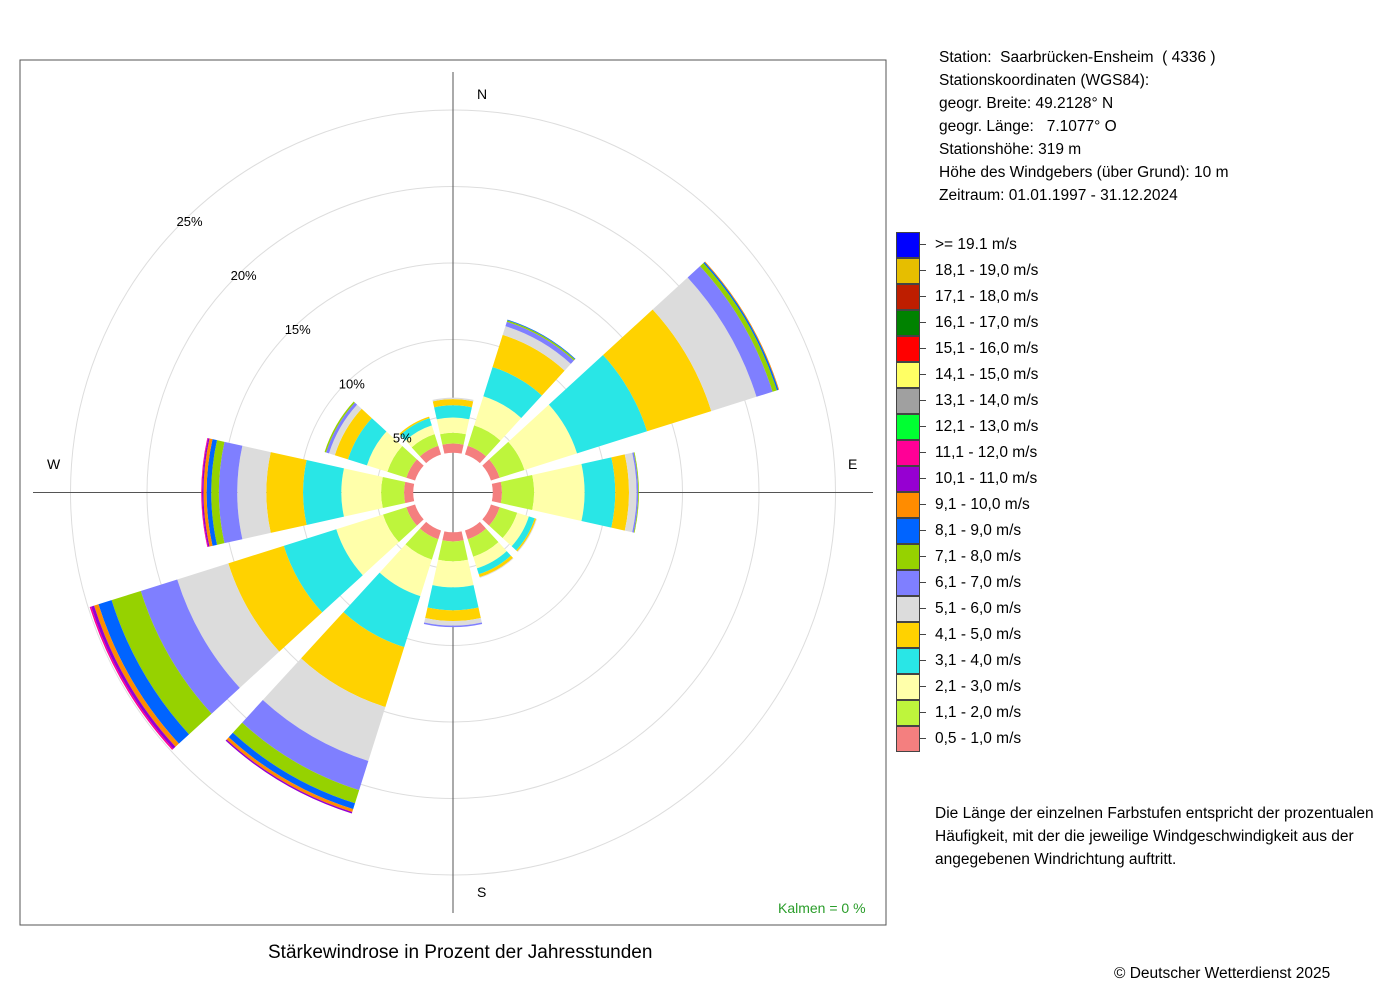  Describe the element at coordinates (822, 908) in the screenshot. I see `calm-label: Kalmen = 0 %` at that location.